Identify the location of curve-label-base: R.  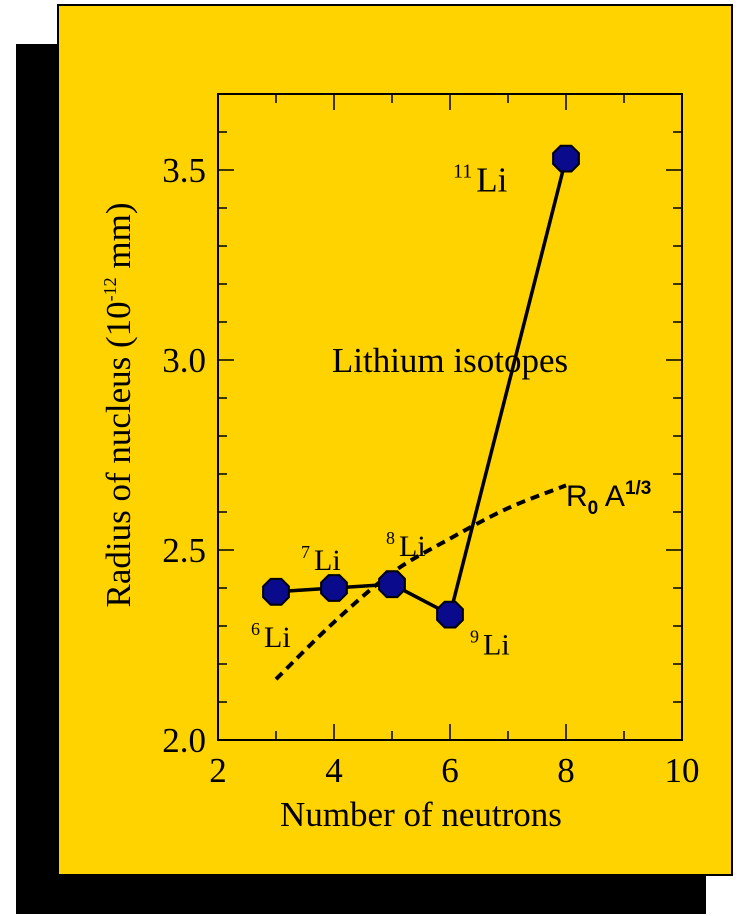
(577, 496).